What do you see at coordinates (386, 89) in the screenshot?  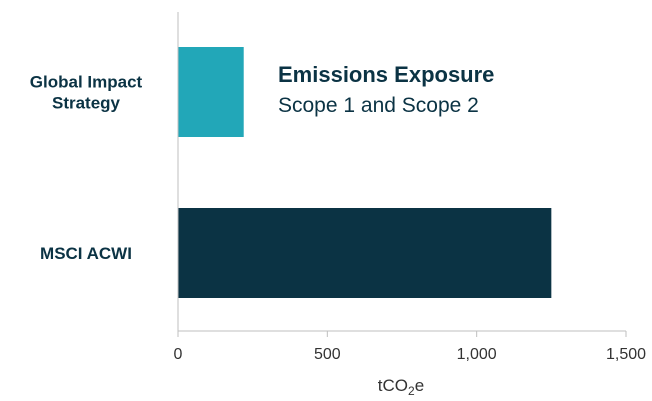 I see `title-block: Emissions Exposure Scope 1 and Scope 2` at bounding box center [386, 89].